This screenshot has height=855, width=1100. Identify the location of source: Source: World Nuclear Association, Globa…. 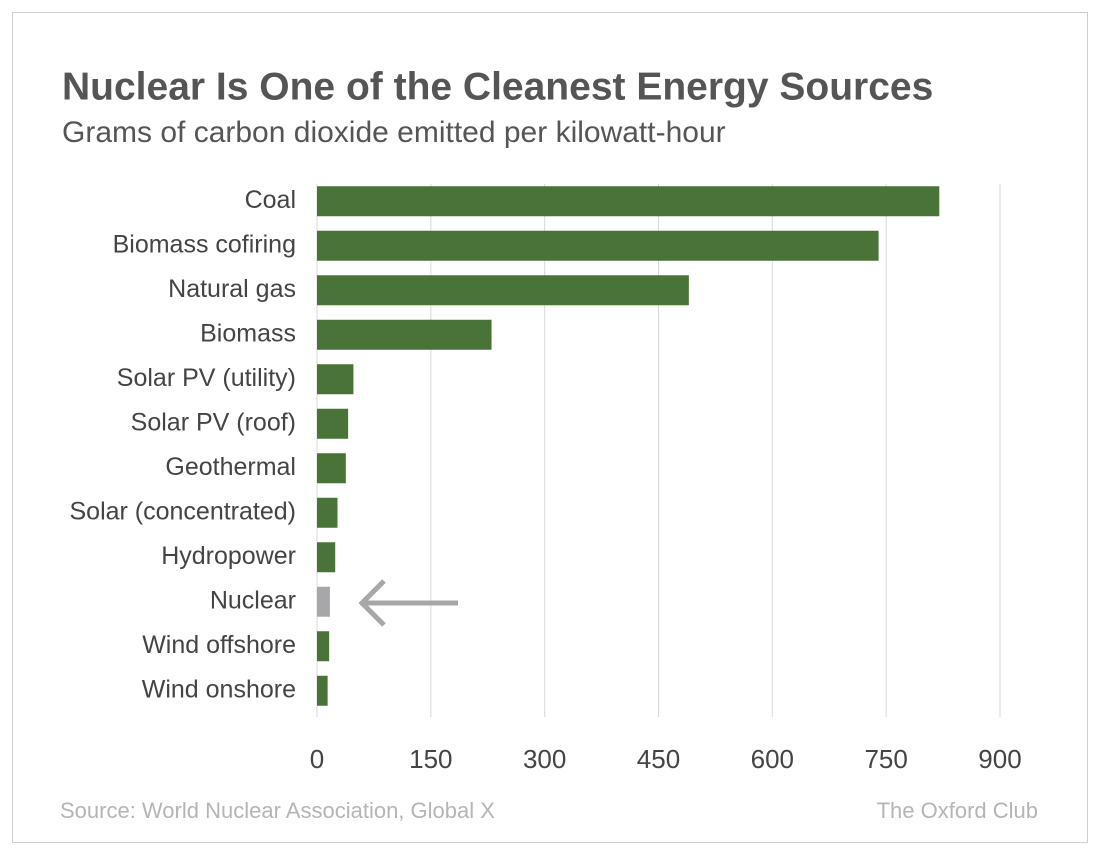
(277, 810).